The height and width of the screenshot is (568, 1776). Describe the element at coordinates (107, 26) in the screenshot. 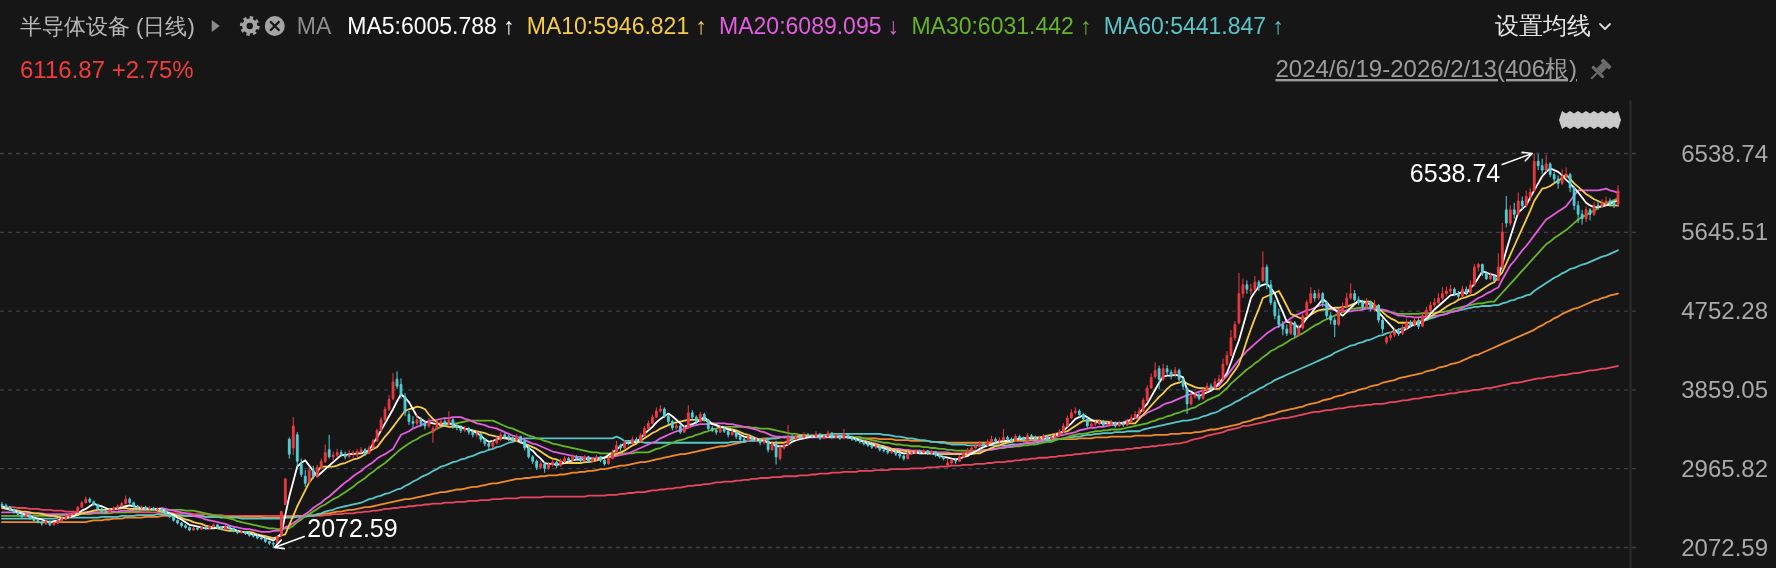

I see `chart-title: 半导体设备 (日线)` at that location.